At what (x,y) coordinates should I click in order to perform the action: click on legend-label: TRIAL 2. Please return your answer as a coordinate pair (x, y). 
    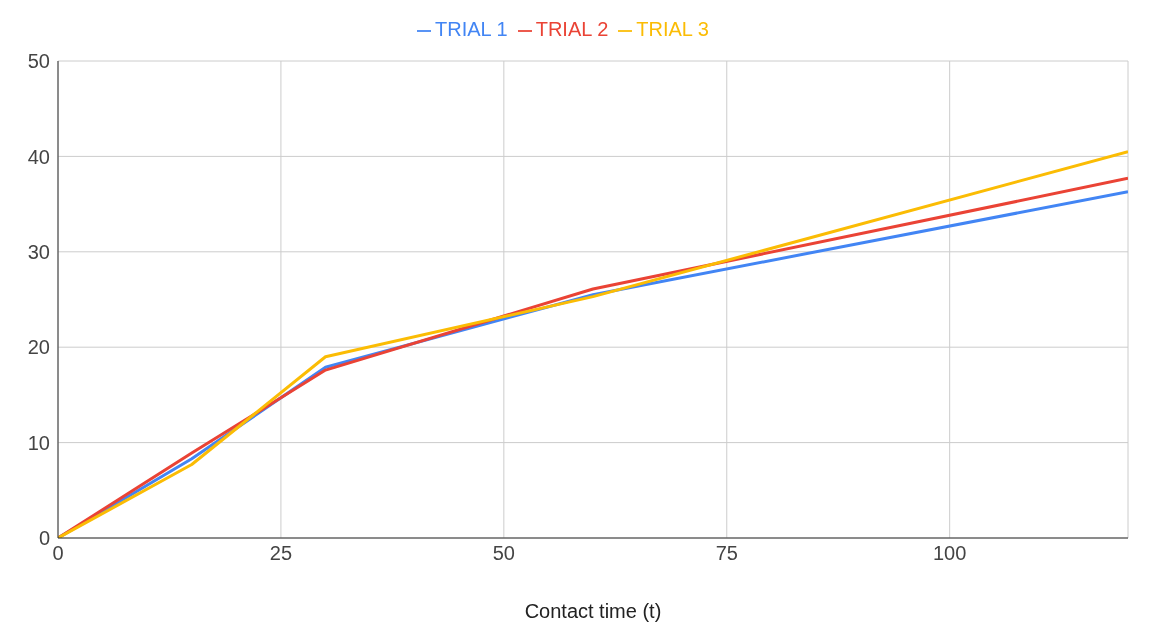
    Looking at the image, I should click on (572, 29).